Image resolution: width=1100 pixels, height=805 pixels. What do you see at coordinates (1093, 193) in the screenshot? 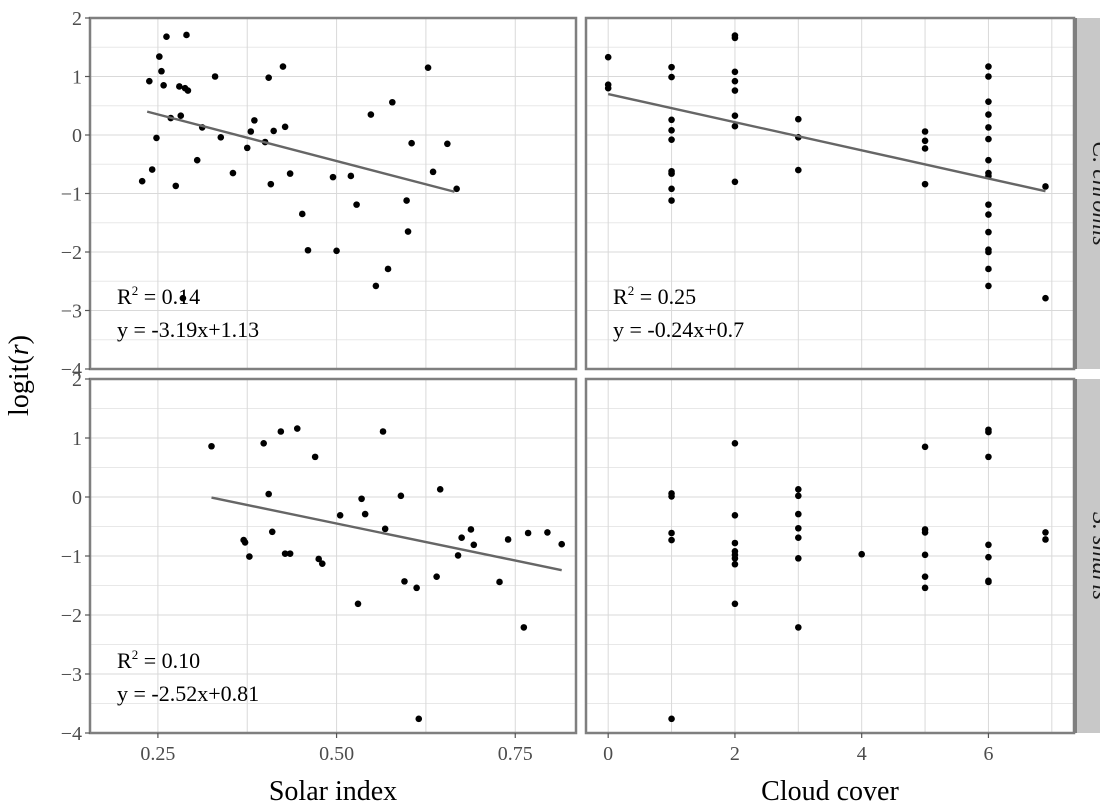
I see `facet-strip-label: C. chromis` at bounding box center [1093, 193].